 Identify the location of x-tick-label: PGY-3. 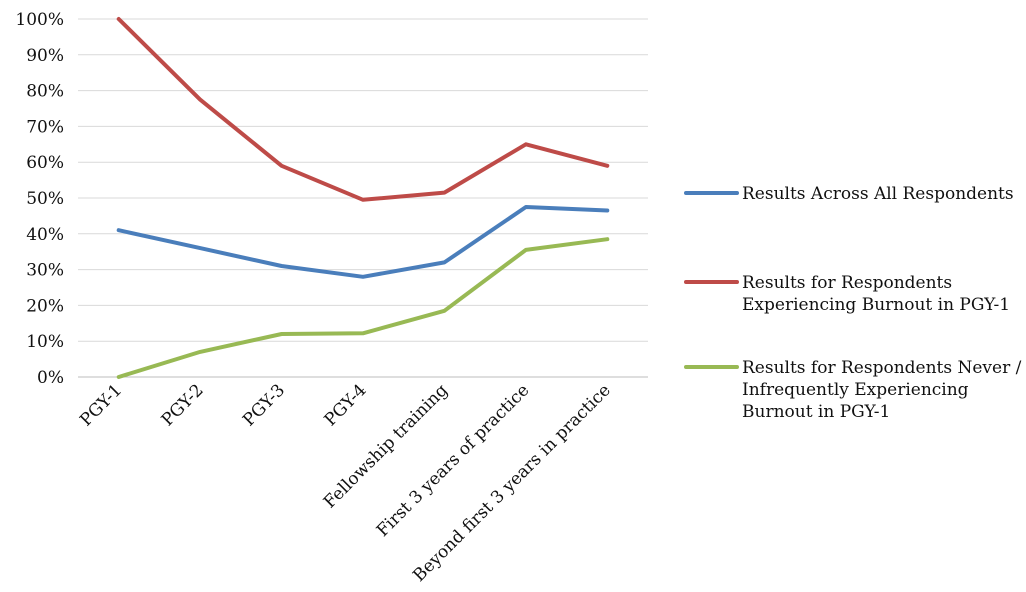
(264, 405).